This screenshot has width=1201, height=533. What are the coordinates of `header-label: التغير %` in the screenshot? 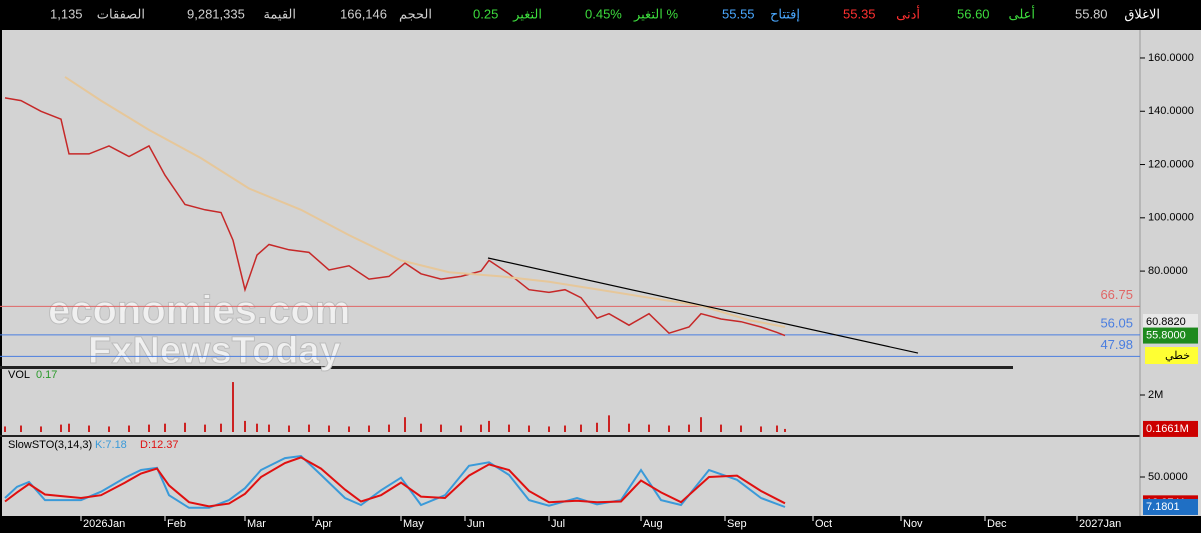 It's located at (655, 14).